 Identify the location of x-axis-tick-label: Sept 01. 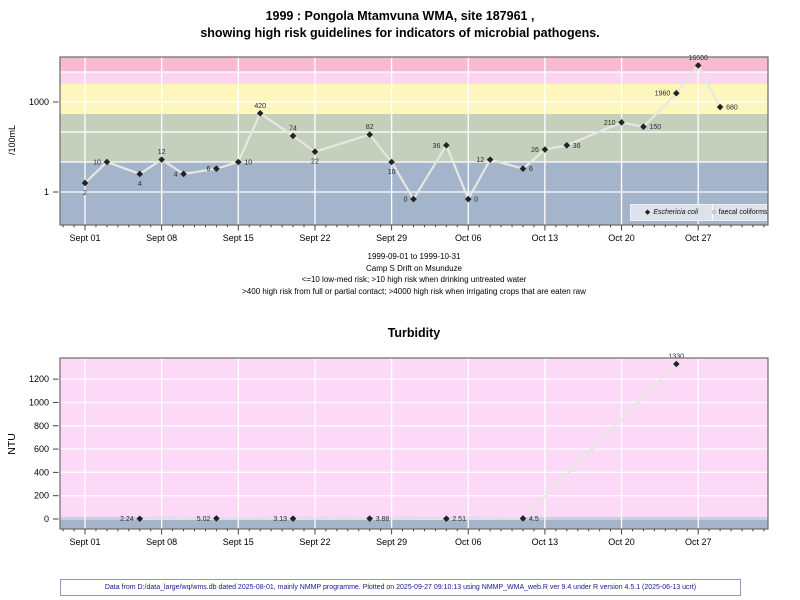
(84, 542).